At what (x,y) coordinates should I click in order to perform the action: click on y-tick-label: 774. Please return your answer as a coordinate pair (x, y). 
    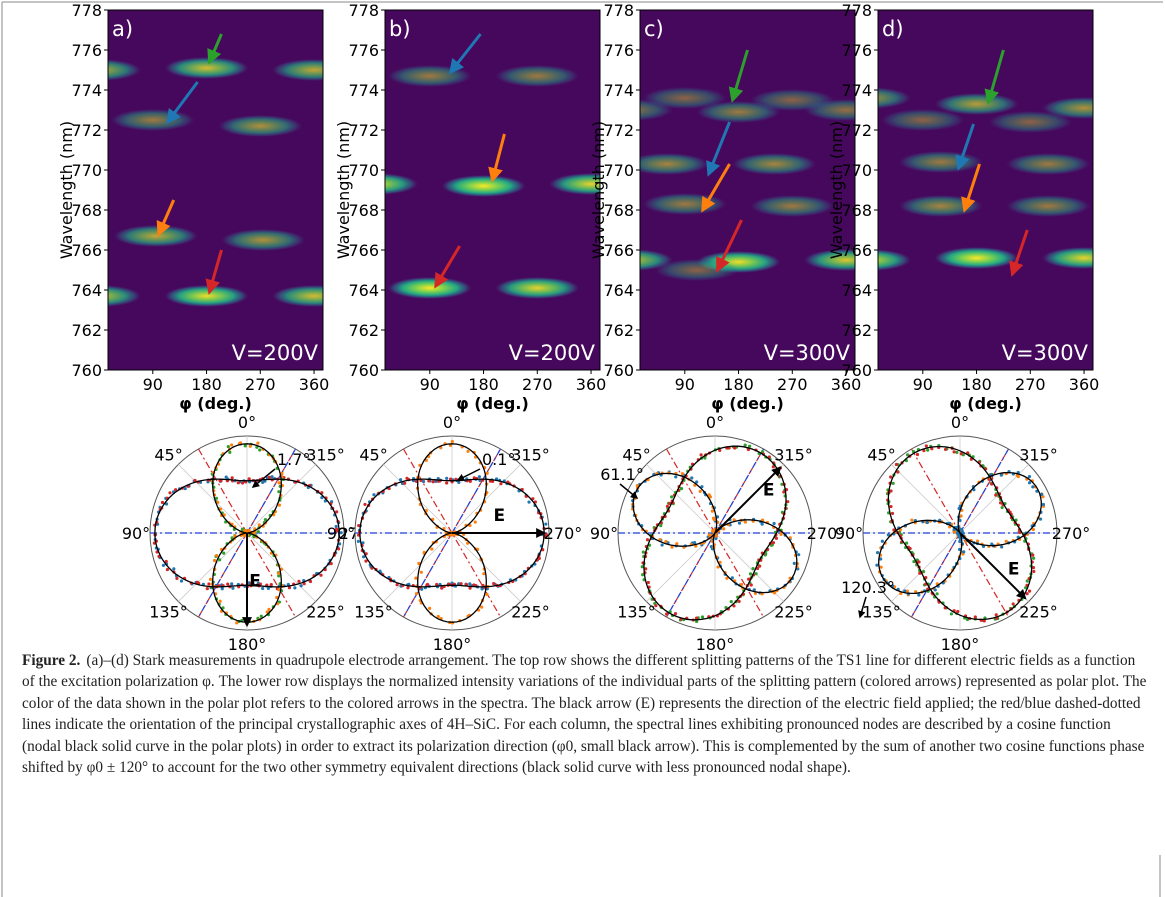
    Looking at the image, I should click on (856, 90).